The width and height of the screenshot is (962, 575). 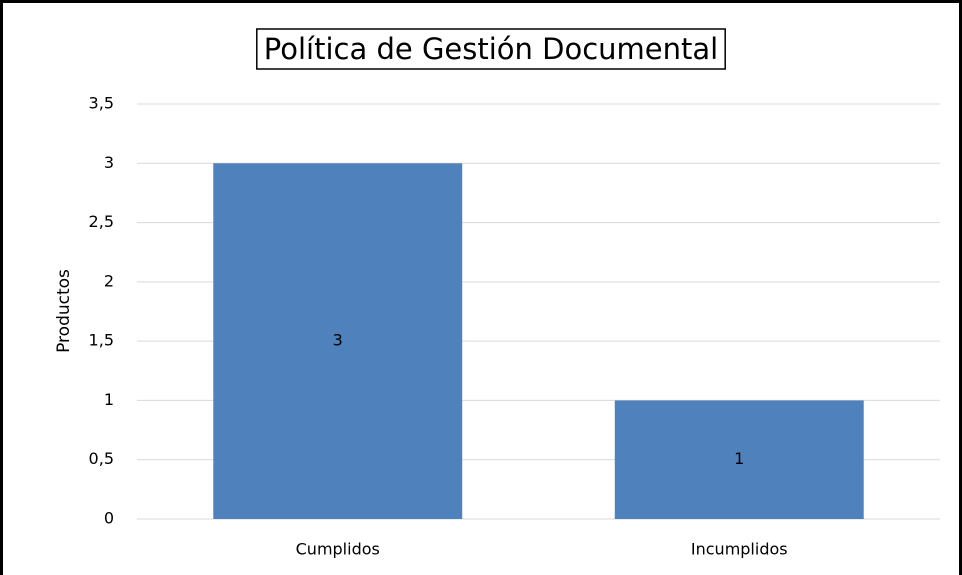 I want to click on y-tick-label: 2,5, so click(x=101, y=221).